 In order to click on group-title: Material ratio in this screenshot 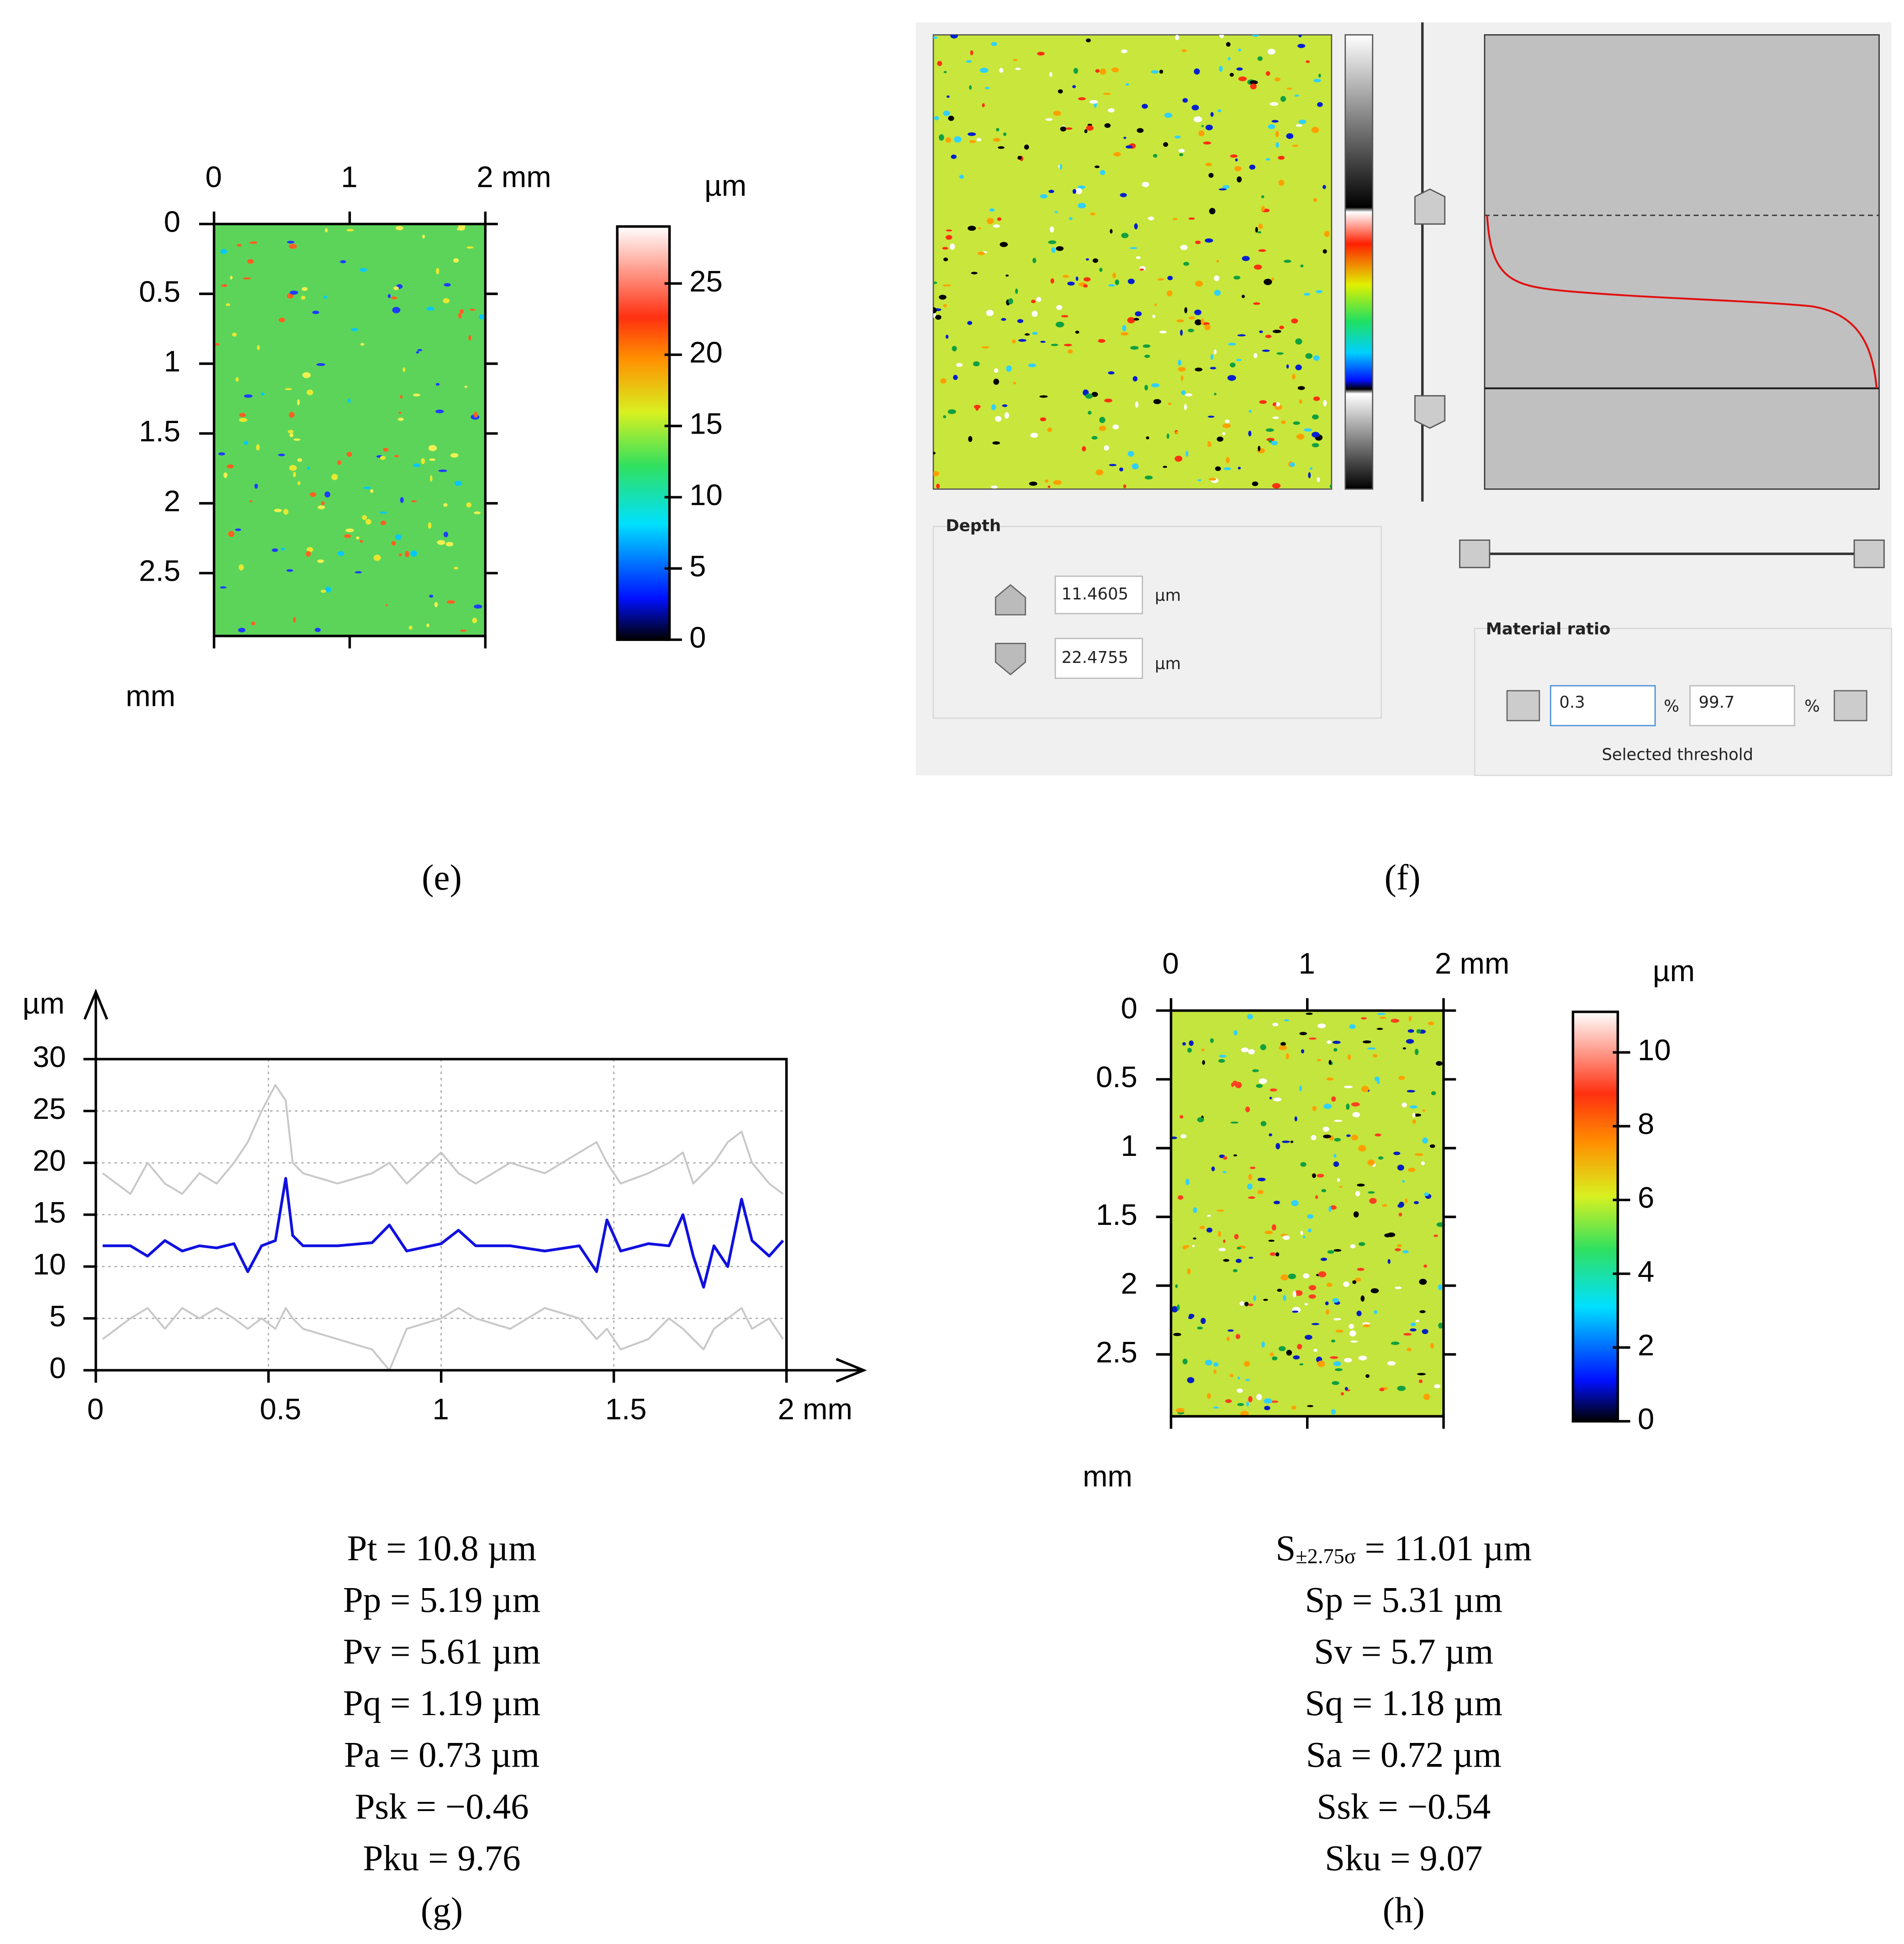, I will do `click(1549, 629)`.